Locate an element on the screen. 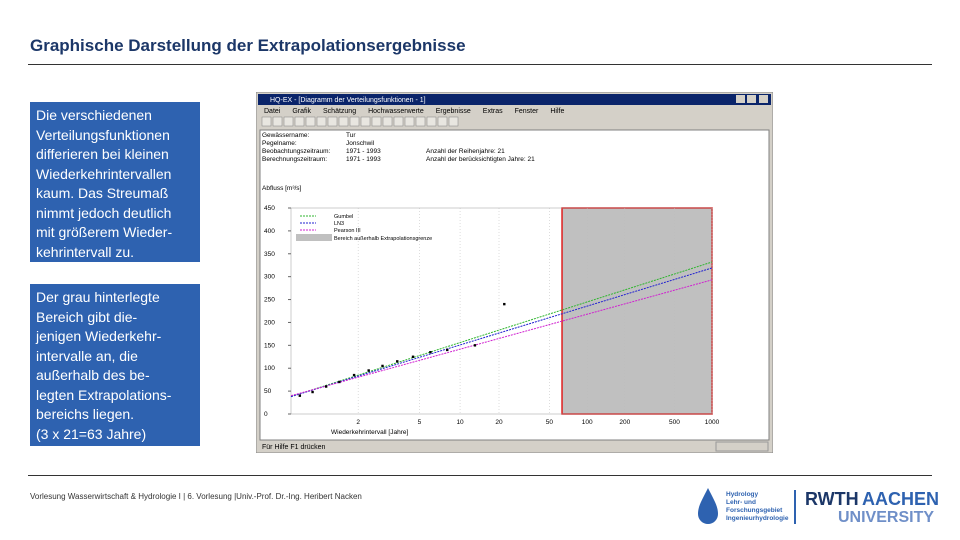 The height and width of the screenshot is (540, 960). text-line: nimmt jedoch deutlich is located at coordinates (104, 212).